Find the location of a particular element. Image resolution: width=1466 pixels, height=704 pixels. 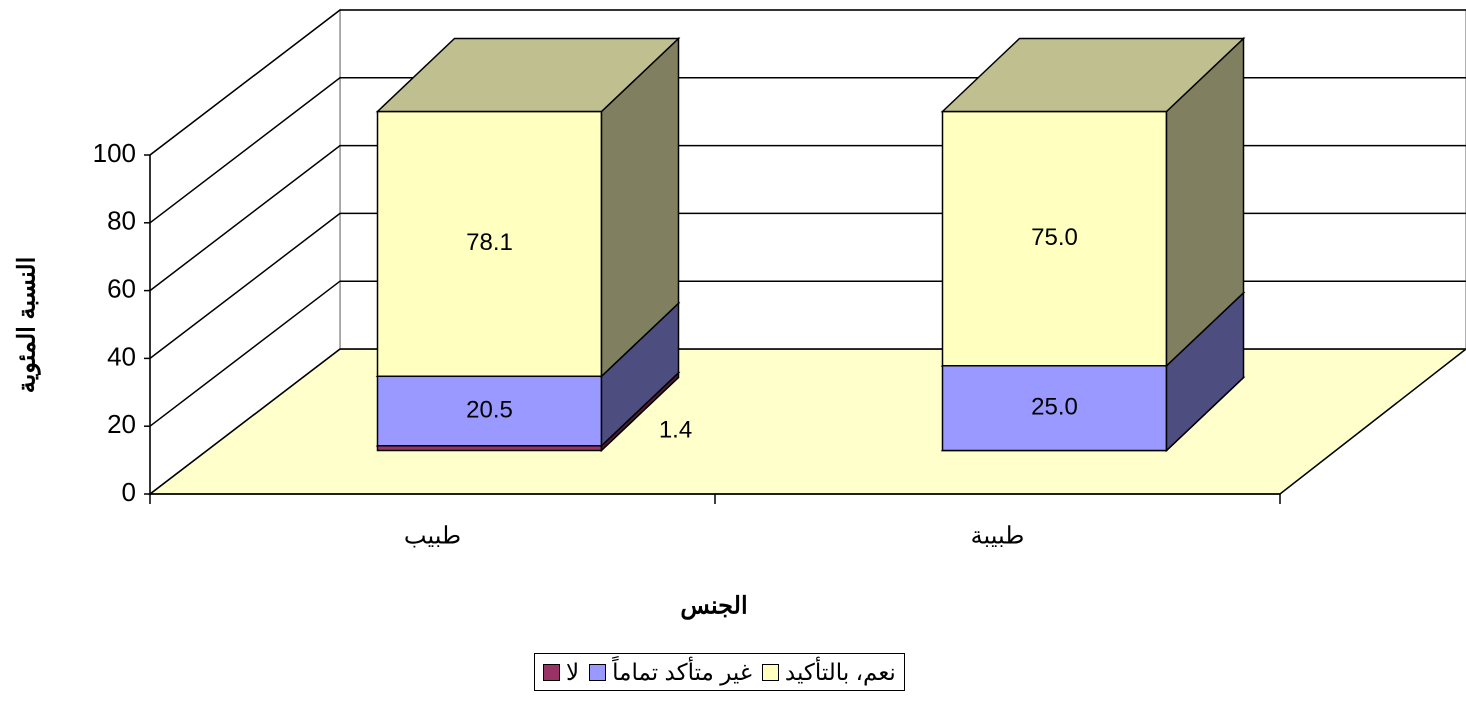

y-tick-label: 20 is located at coordinates (121, 424).